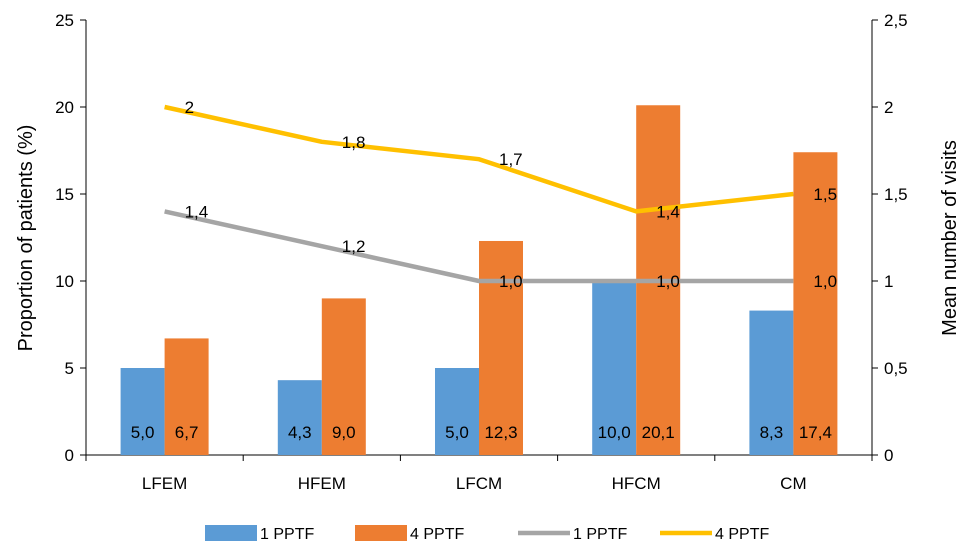 The width and height of the screenshot is (961, 552). What do you see at coordinates (658, 432) in the screenshot?
I see `bar-data-label: 20,1` at bounding box center [658, 432].